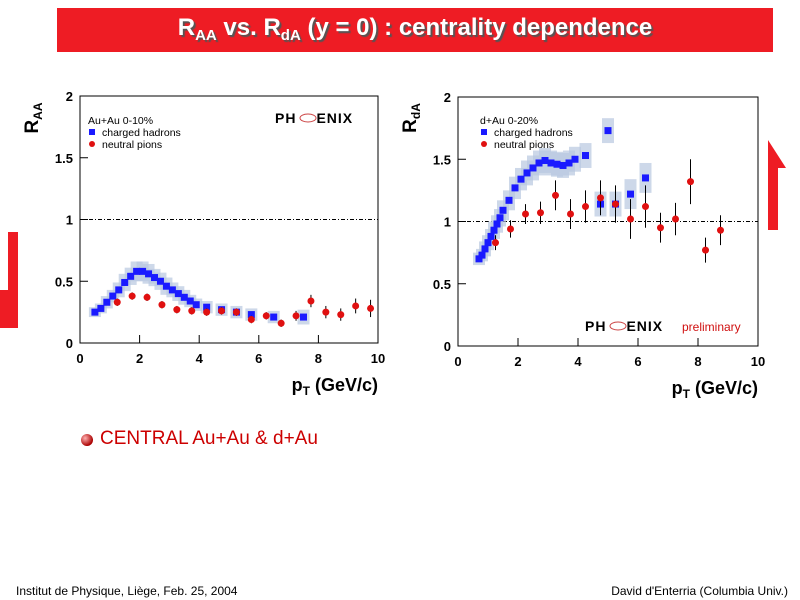 This screenshot has height=600, width=800. Describe the element at coordinates (410, 126) in the screenshot. I see `label-part: R` at that location.